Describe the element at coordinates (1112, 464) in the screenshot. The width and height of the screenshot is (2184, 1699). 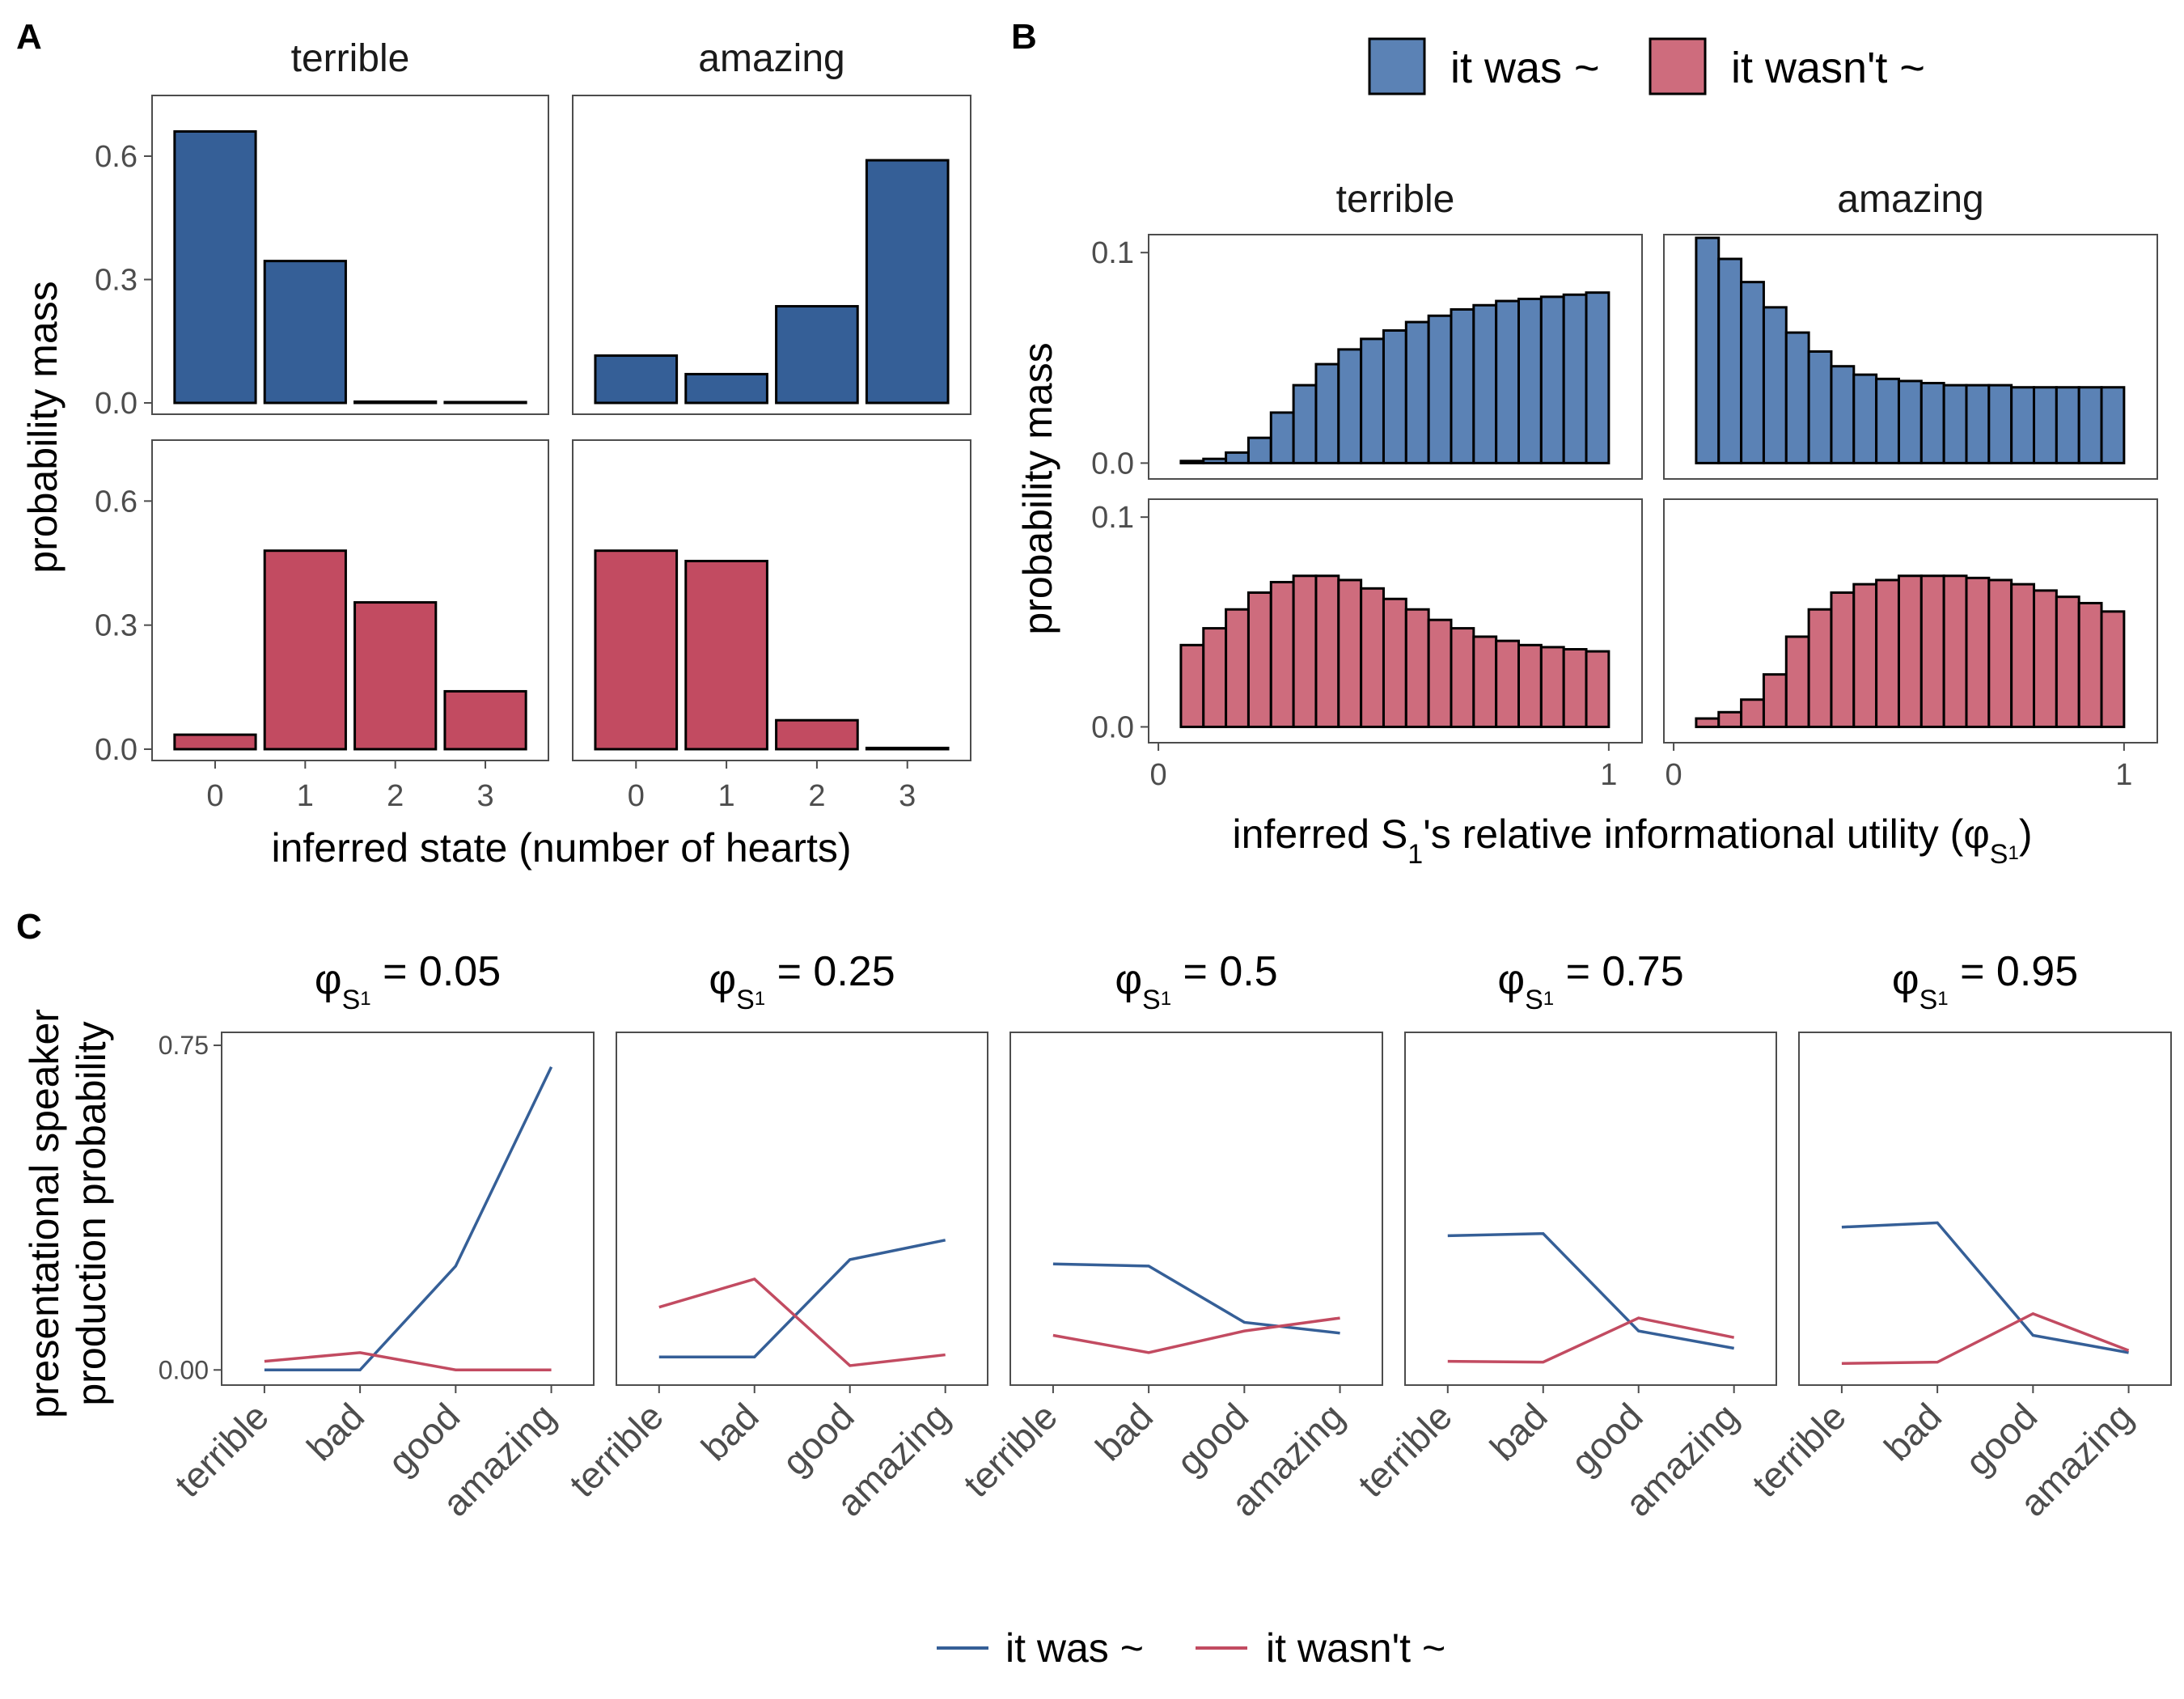
I see `y-tick-label-b: 0.0` at that location.